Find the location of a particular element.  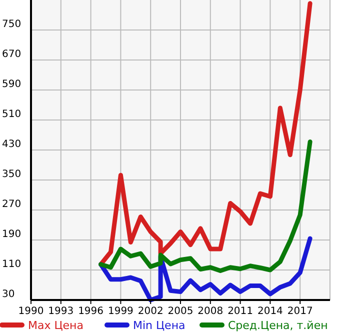

x-tick-label: 2002 is located at coordinates (151, 311).